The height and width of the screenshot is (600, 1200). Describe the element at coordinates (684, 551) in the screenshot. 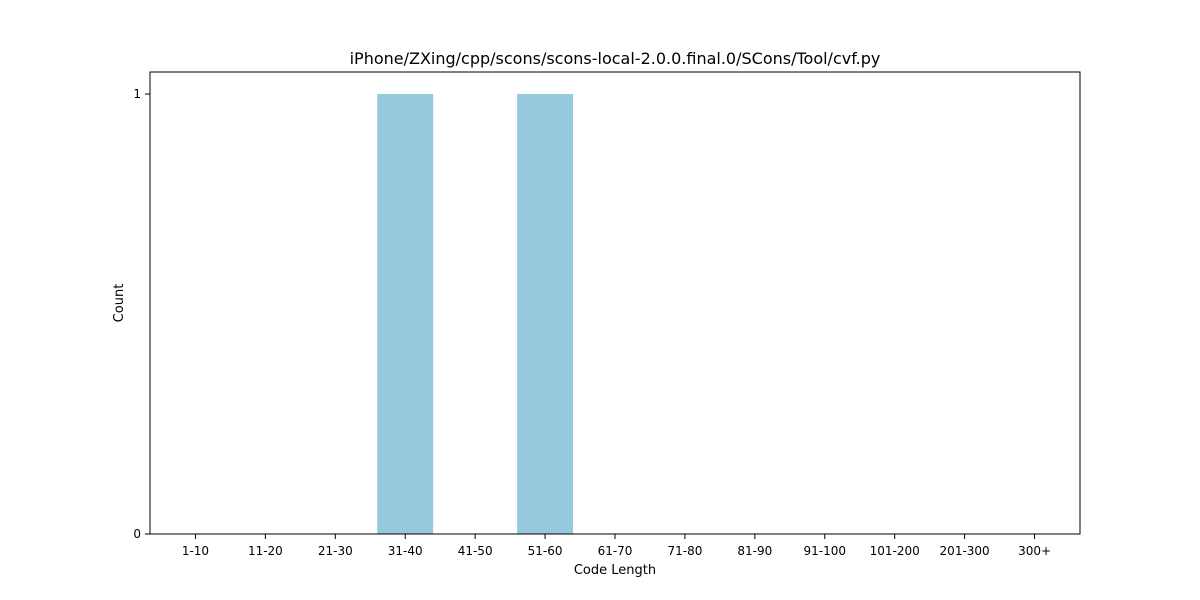

I see `x-tick-label: 71-80` at that location.